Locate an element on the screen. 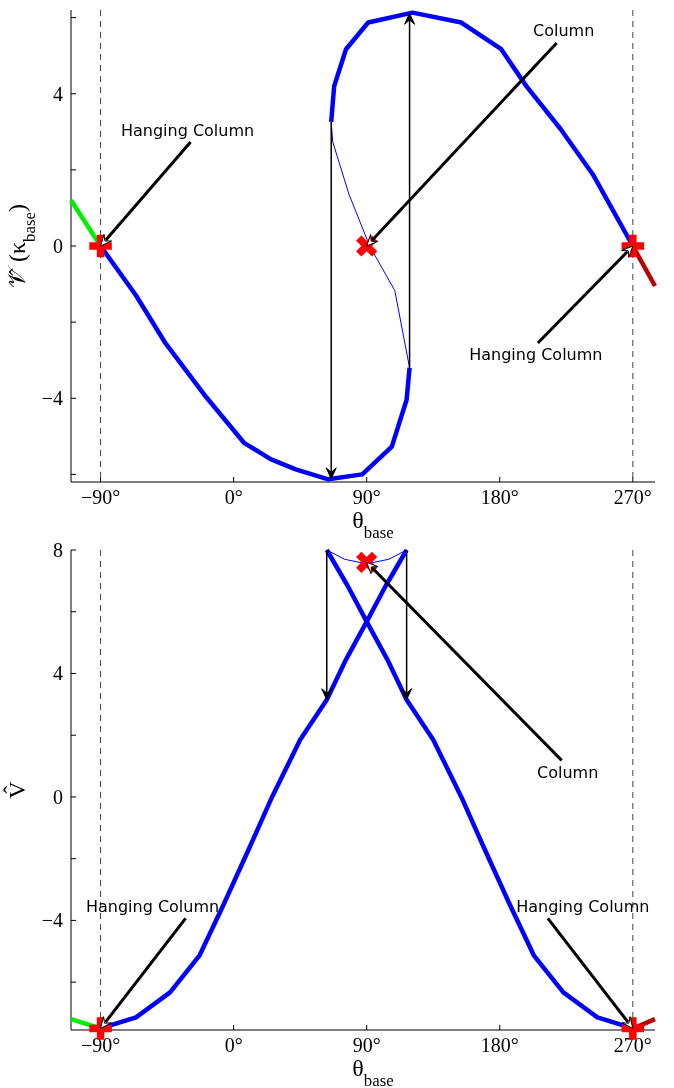 The width and height of the screenshot is (674, 1088). y-axis-title: V̂ is located at coordinates (16, 789).